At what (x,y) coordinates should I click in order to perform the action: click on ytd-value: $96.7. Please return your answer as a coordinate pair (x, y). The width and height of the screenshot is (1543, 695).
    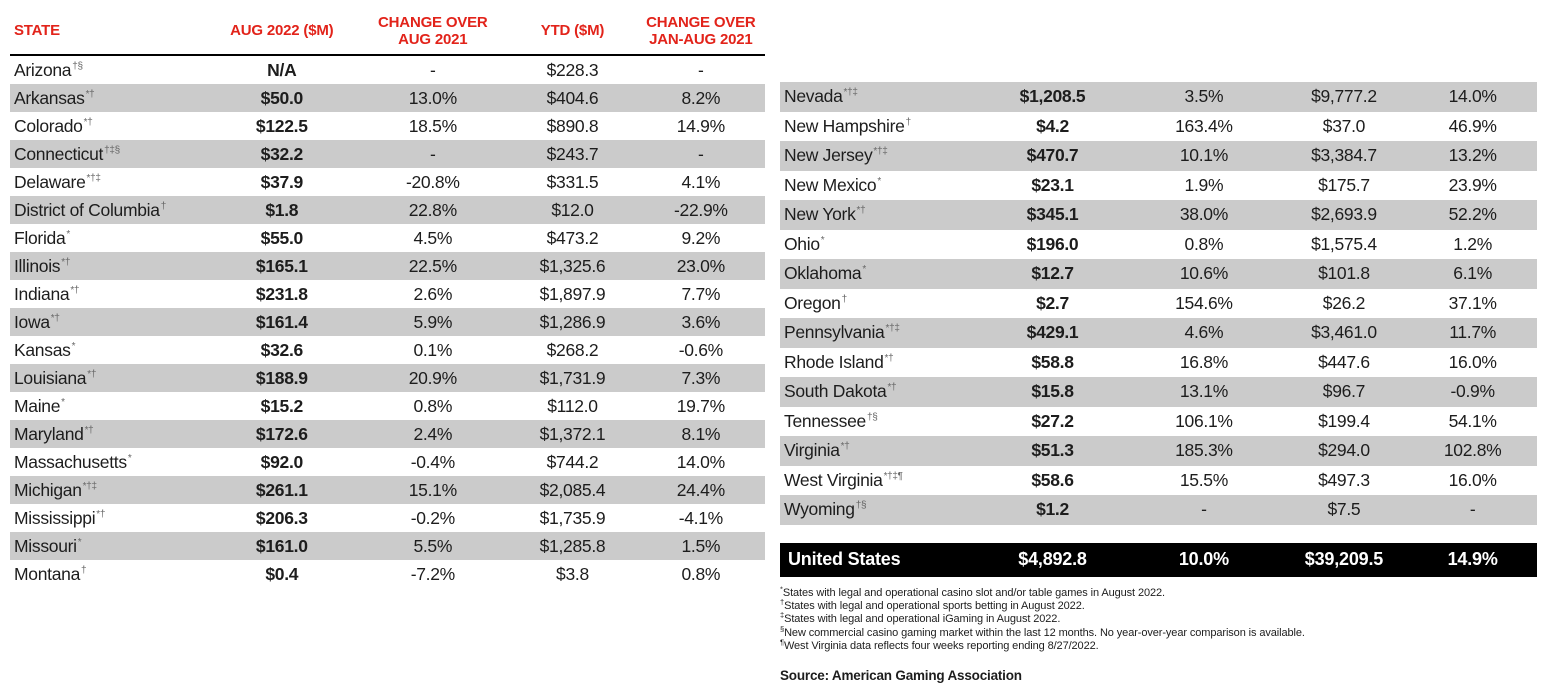
    Looking at the image, I should click on (1344, 391).